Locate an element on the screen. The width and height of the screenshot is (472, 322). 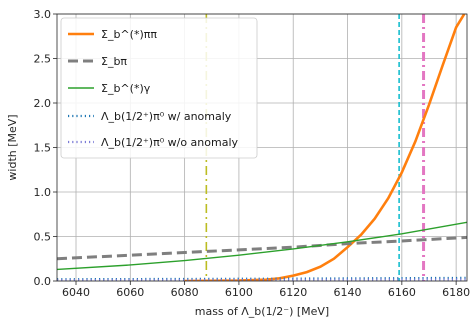
legend-label-3: Λ_b(1/2⁺)π⁰ w/ anomaly is located at coordinates (166, 116).